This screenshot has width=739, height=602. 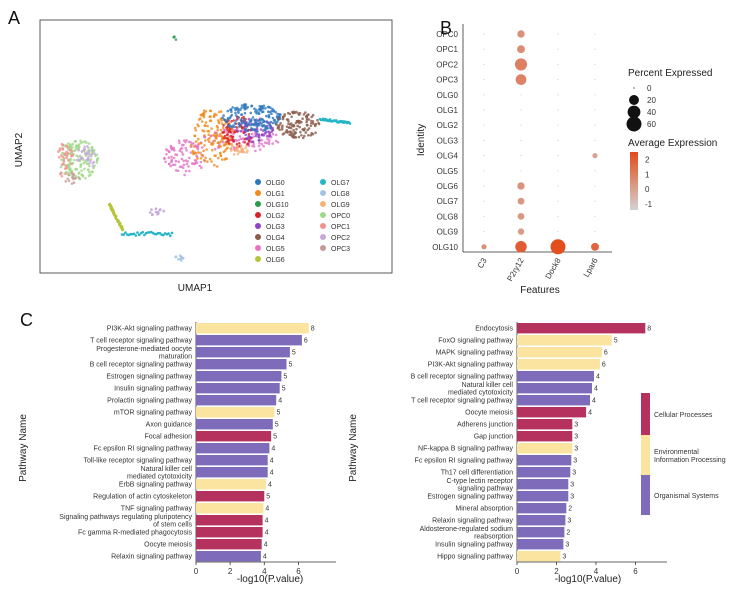 What do you see at coordinates (649, 204) in the screenshot?
I see `color-legend-label: -1` at bounding box center [649, 204].